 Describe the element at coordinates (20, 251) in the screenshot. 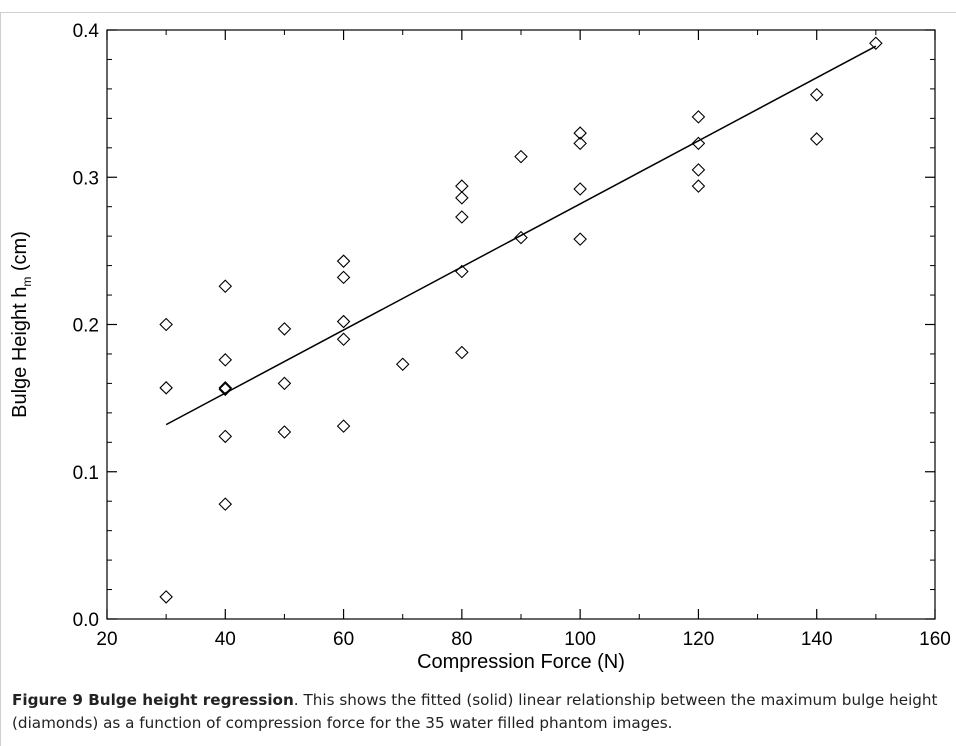

I see `y-axis-title-unit: (cm)` at that location.